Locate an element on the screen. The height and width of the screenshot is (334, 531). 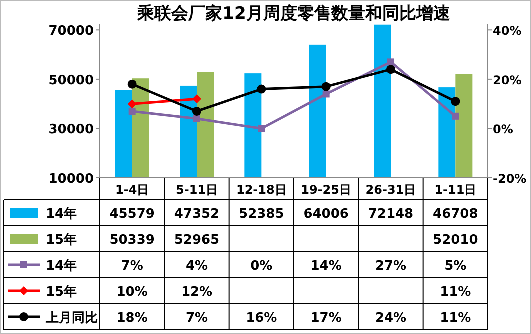
x-tick-label: 26-31日 is located at coordinates (391, 190).